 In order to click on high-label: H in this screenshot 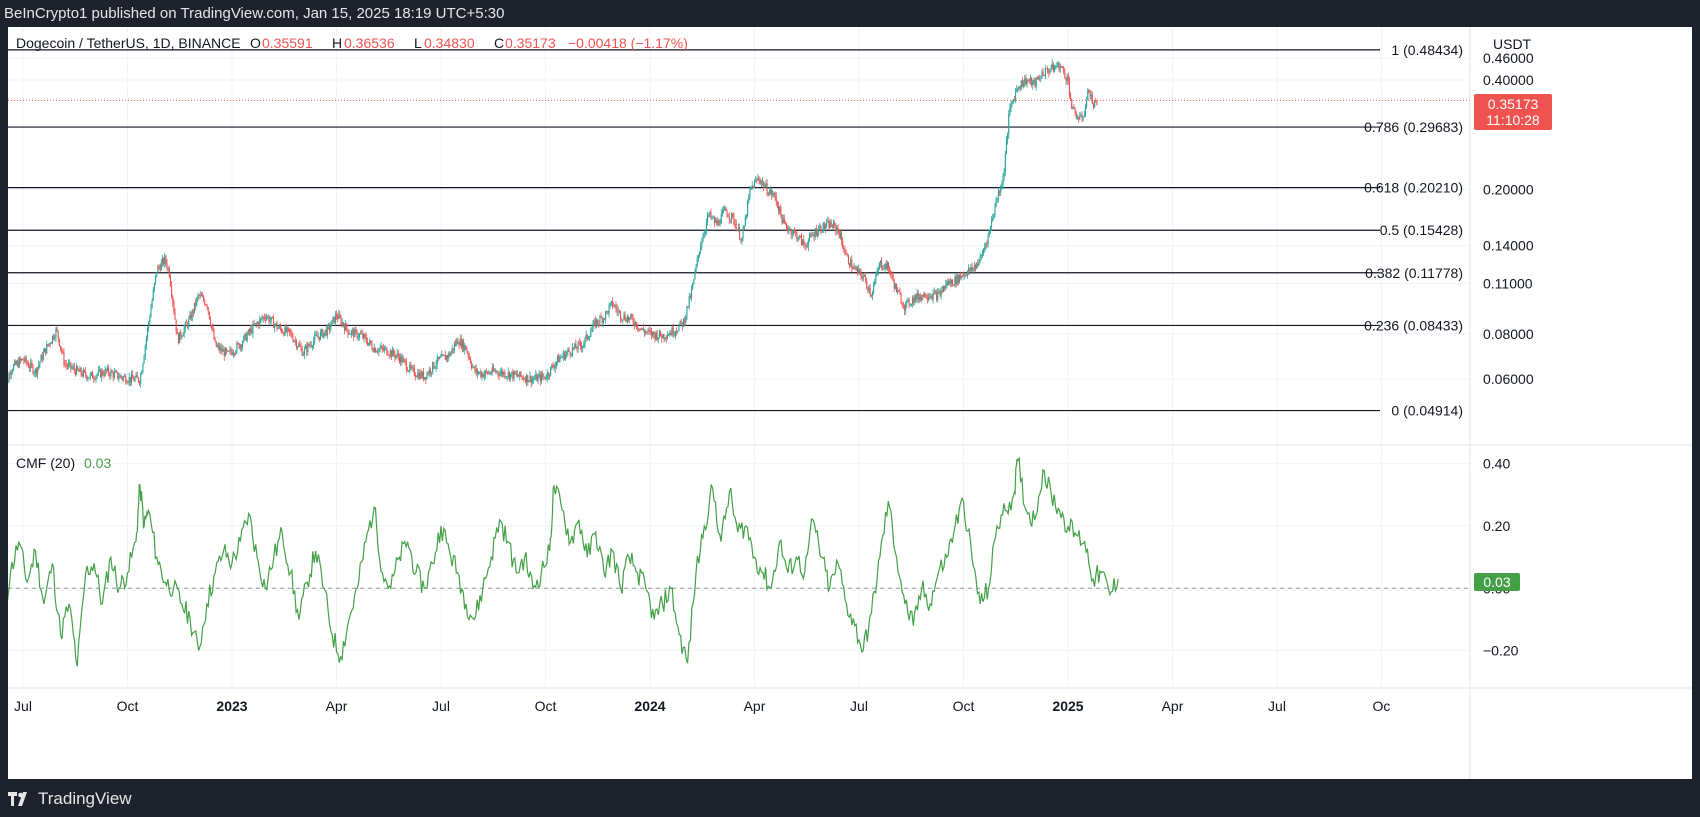, I will do `click(337, 43)`.